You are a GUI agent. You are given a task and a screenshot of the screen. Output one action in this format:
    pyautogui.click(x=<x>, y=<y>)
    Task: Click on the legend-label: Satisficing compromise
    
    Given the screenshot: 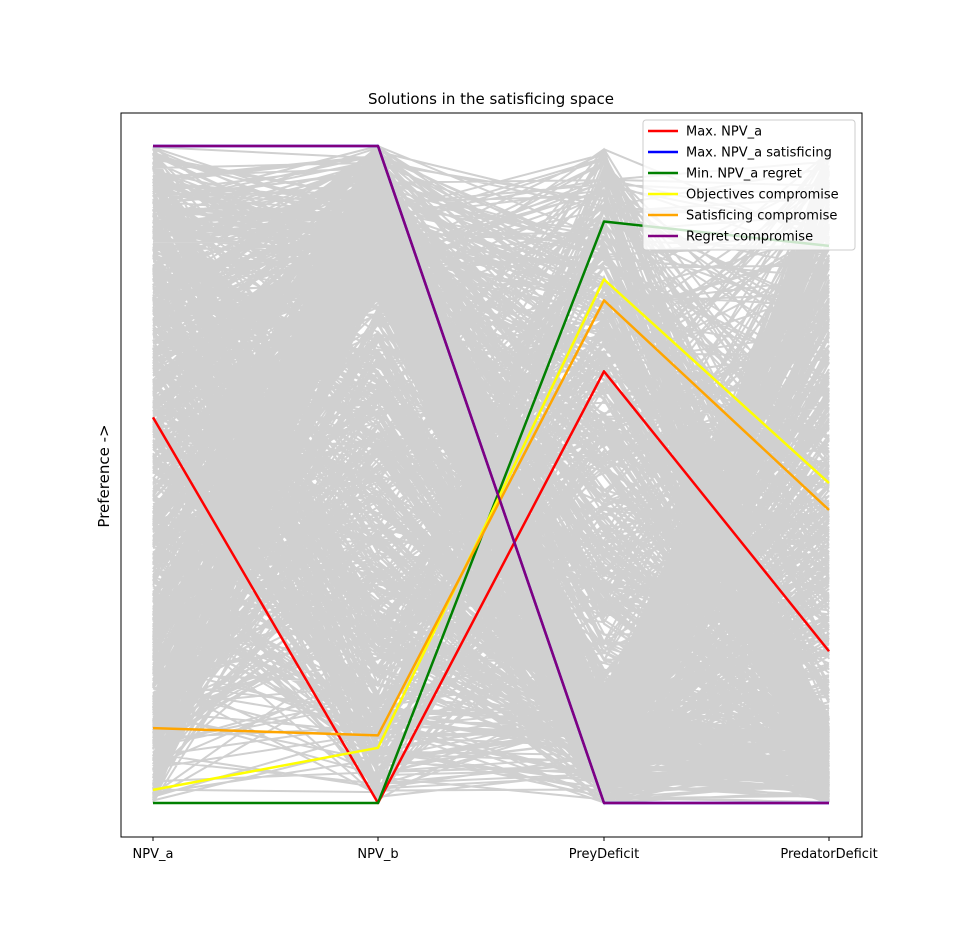 What is the action you would take?
    pyautogui.click(x=761, y=216)
    